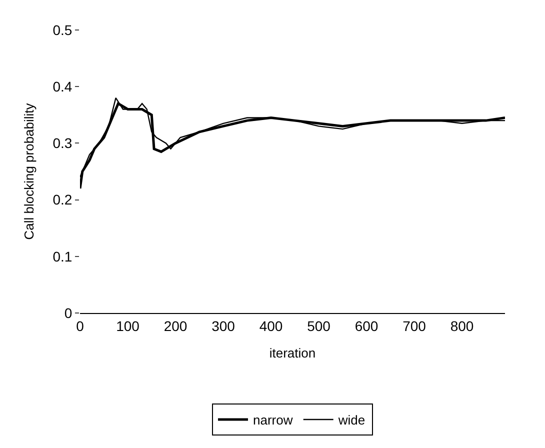  What do you see at coordinates (273, 420) in the screenshot?
I see `legend-label: narrow` at bounding box center [273, 420].